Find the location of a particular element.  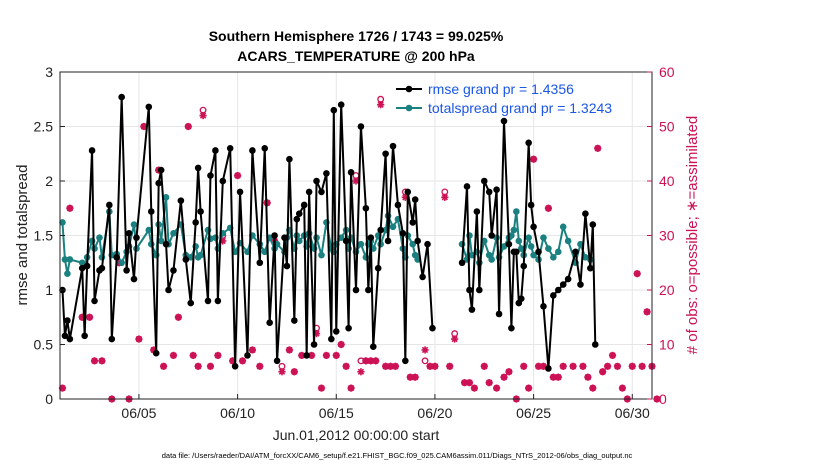

x-tick-label: 06/25 is located at coordinates (533, 413).